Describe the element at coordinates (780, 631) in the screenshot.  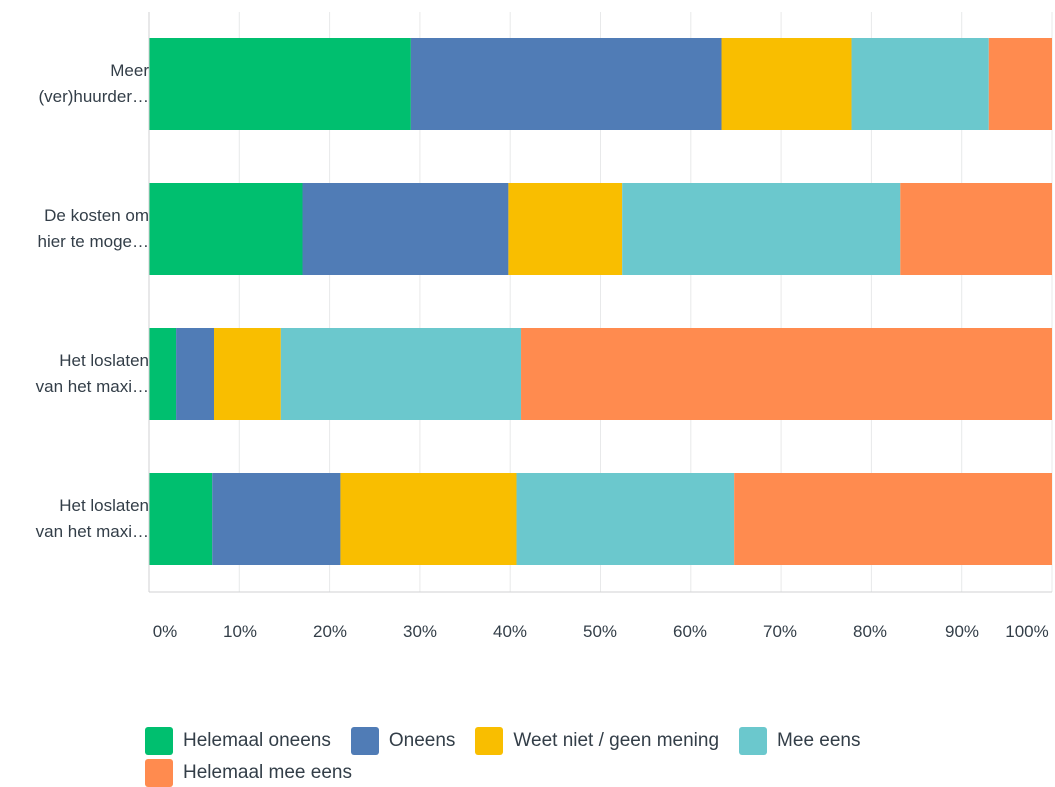
I see `x-tick-label: 70%` at that location.